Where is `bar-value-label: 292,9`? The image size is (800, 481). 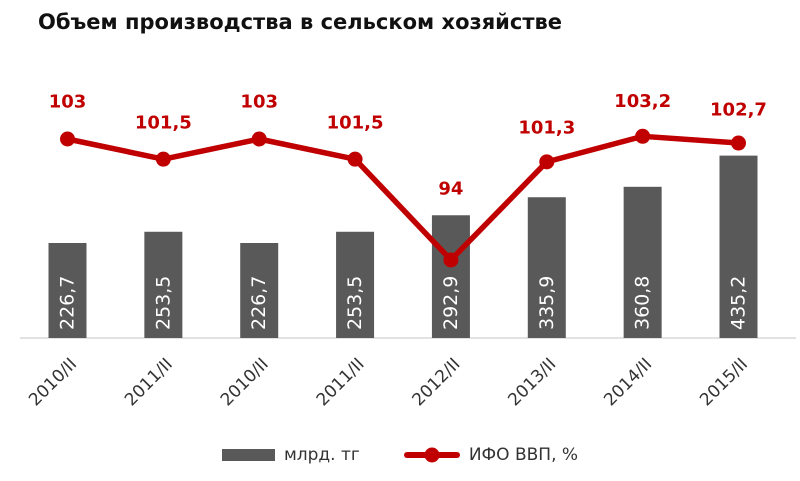 bar-value-label: 292,9 is located at coordinates (451, 303).